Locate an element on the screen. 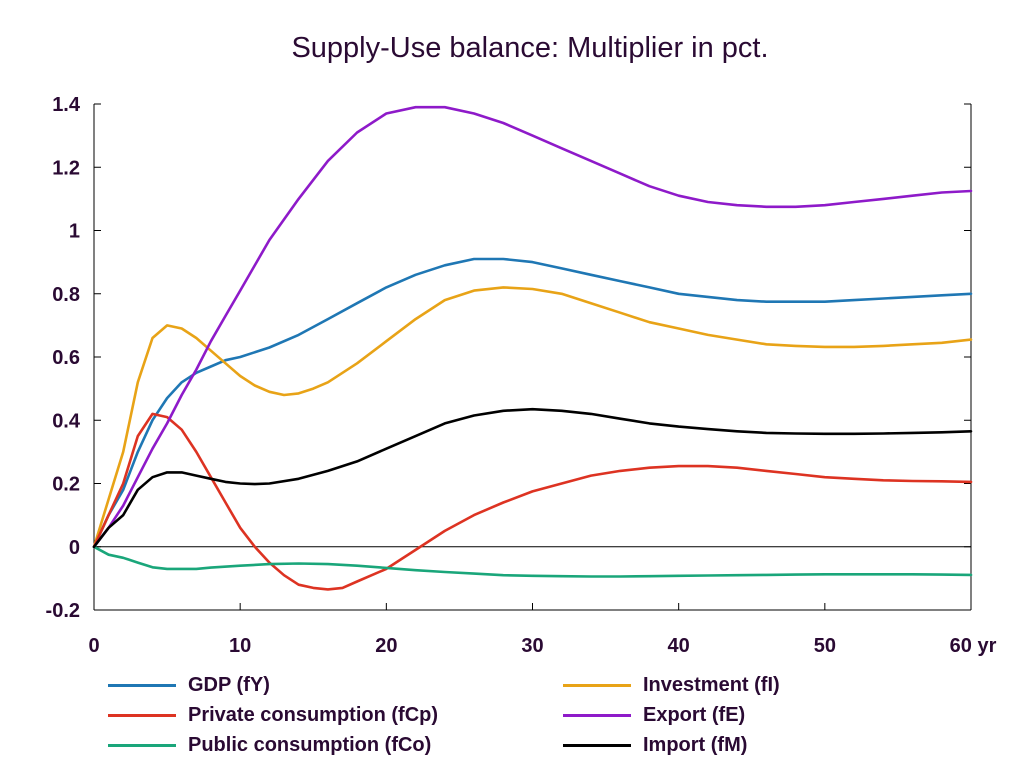 The image size is (1024, 778). y-tick-label: 1 is located at coordinates (74, 232).